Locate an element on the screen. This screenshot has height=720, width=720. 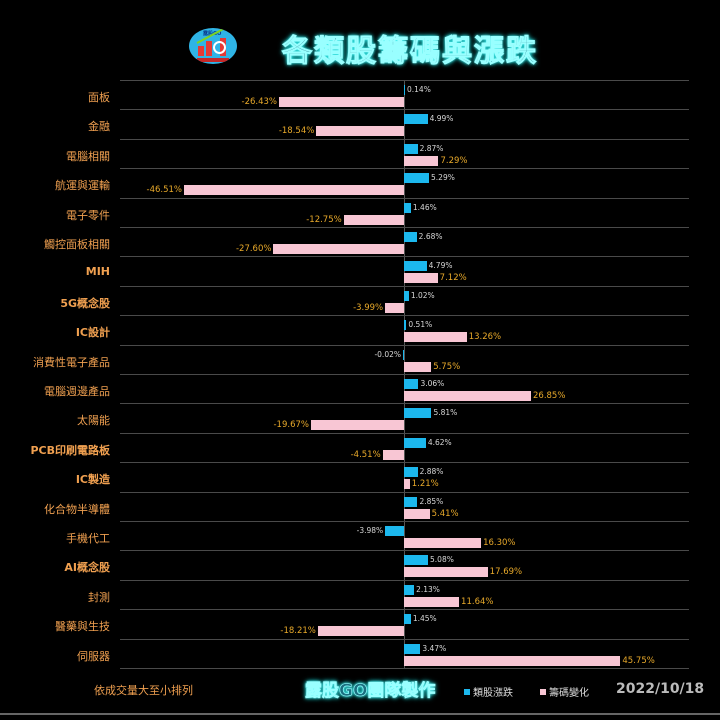
chart-row: 觸控面板相關 2.68% -27.60% is located at coordinates (360, 242).